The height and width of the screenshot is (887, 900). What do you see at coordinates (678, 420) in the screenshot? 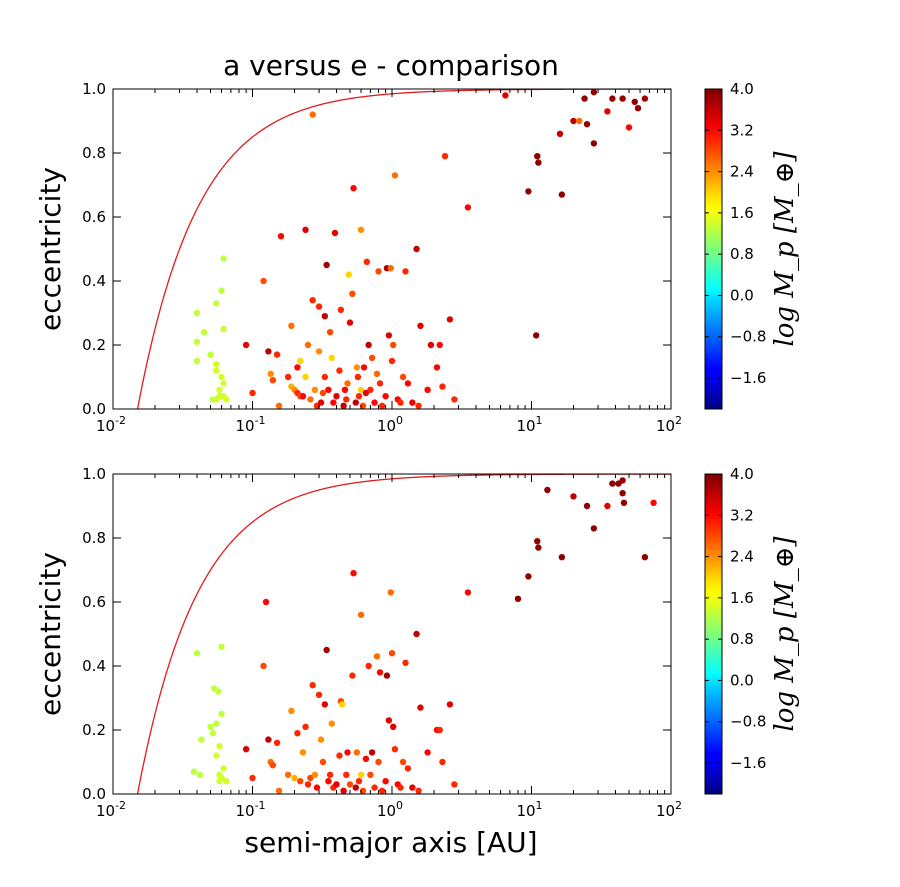
I see `x-tick-exponent: 2` at bounding box center [678, 420].